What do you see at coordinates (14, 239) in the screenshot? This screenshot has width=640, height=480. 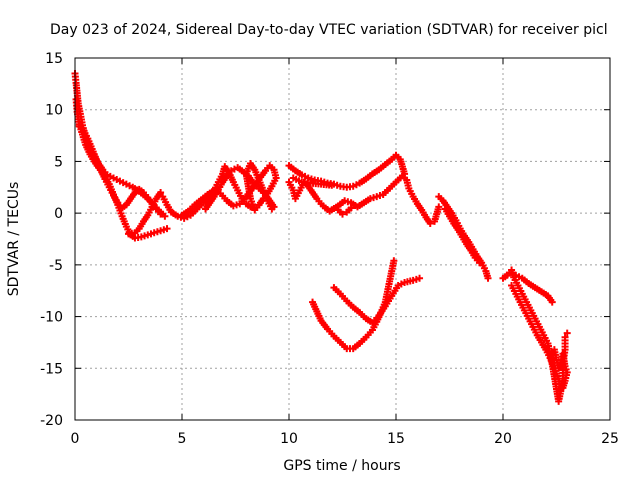 I see `y-axis-label: SDTVAR / TECUs` at bounding box center [14, 239].